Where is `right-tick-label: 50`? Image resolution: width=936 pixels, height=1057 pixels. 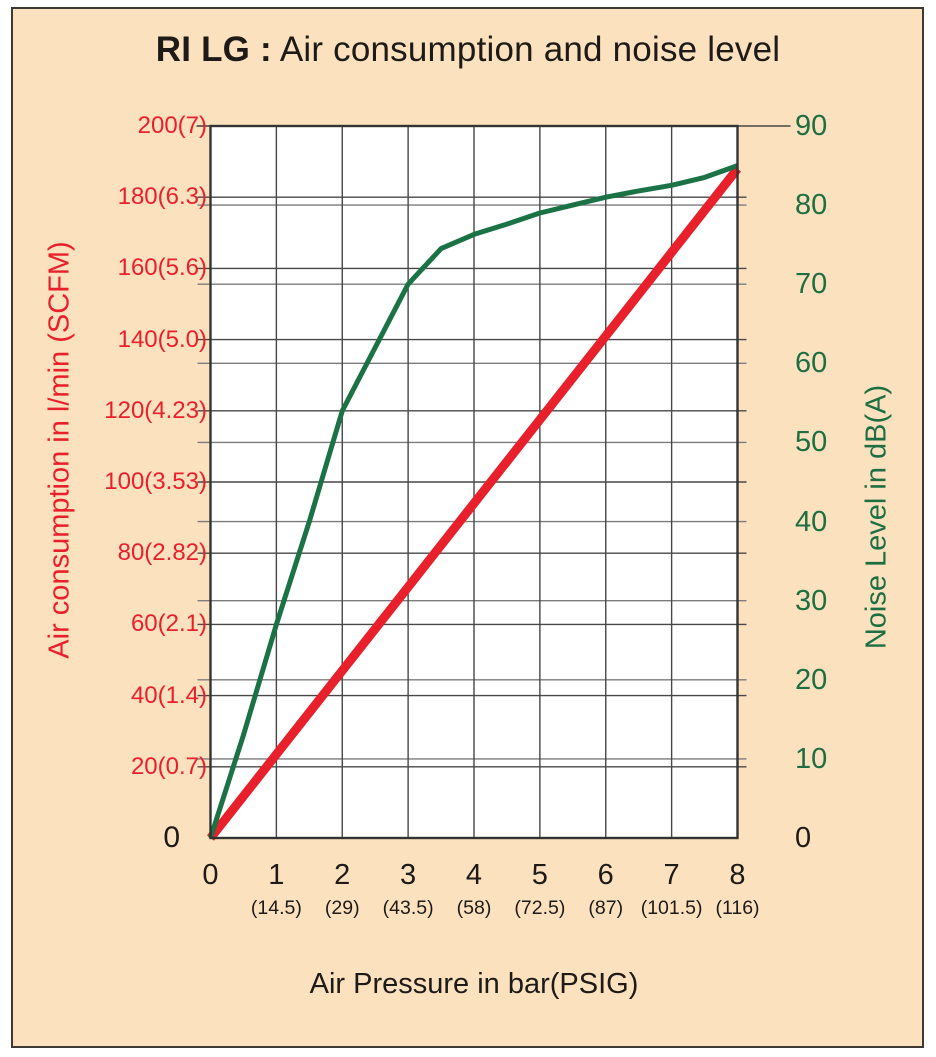
right-tick-label: 50 is located at coordinates (811, 442).